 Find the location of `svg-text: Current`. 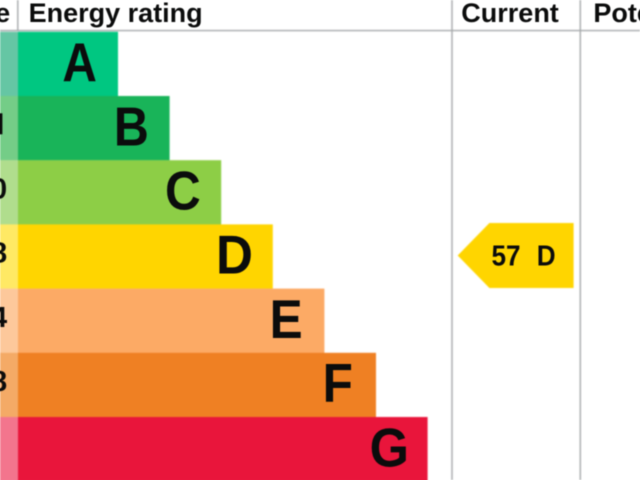

svg-text: Current is located at coordinates (510, 14).